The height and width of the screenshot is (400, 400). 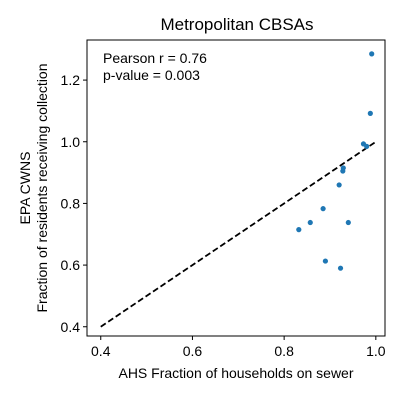 I want to click on pvalue-annotation: p-value = 0.003, so click(x=151, y=75).